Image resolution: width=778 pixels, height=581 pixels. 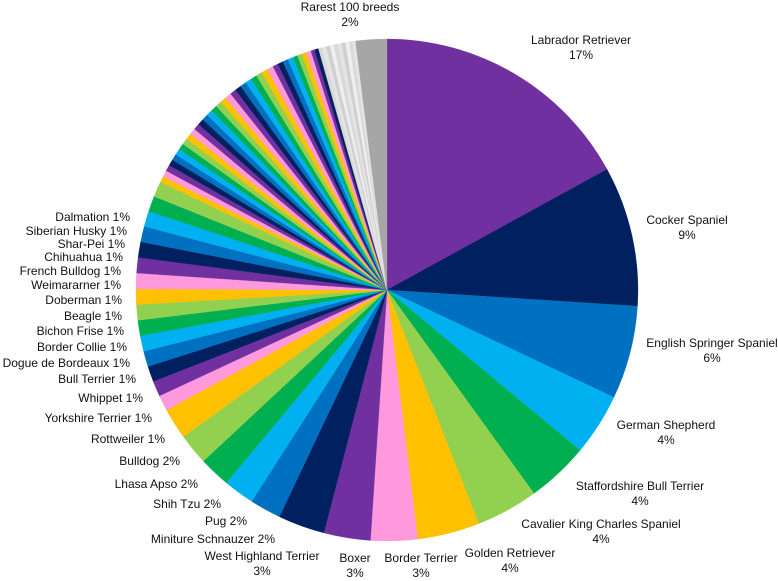 What do you see at coordinates (66, 231) in the screenshot?
I see `label-name: Siberian Husky` at bounding box center [66, 231].